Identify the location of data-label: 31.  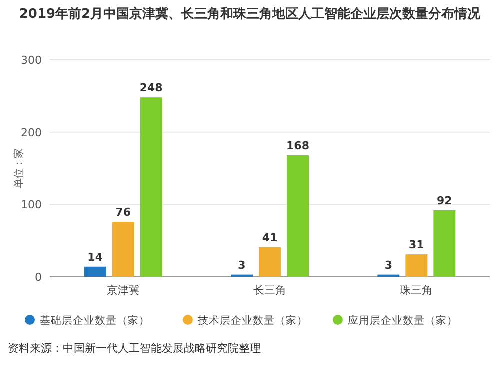
(416, 245).